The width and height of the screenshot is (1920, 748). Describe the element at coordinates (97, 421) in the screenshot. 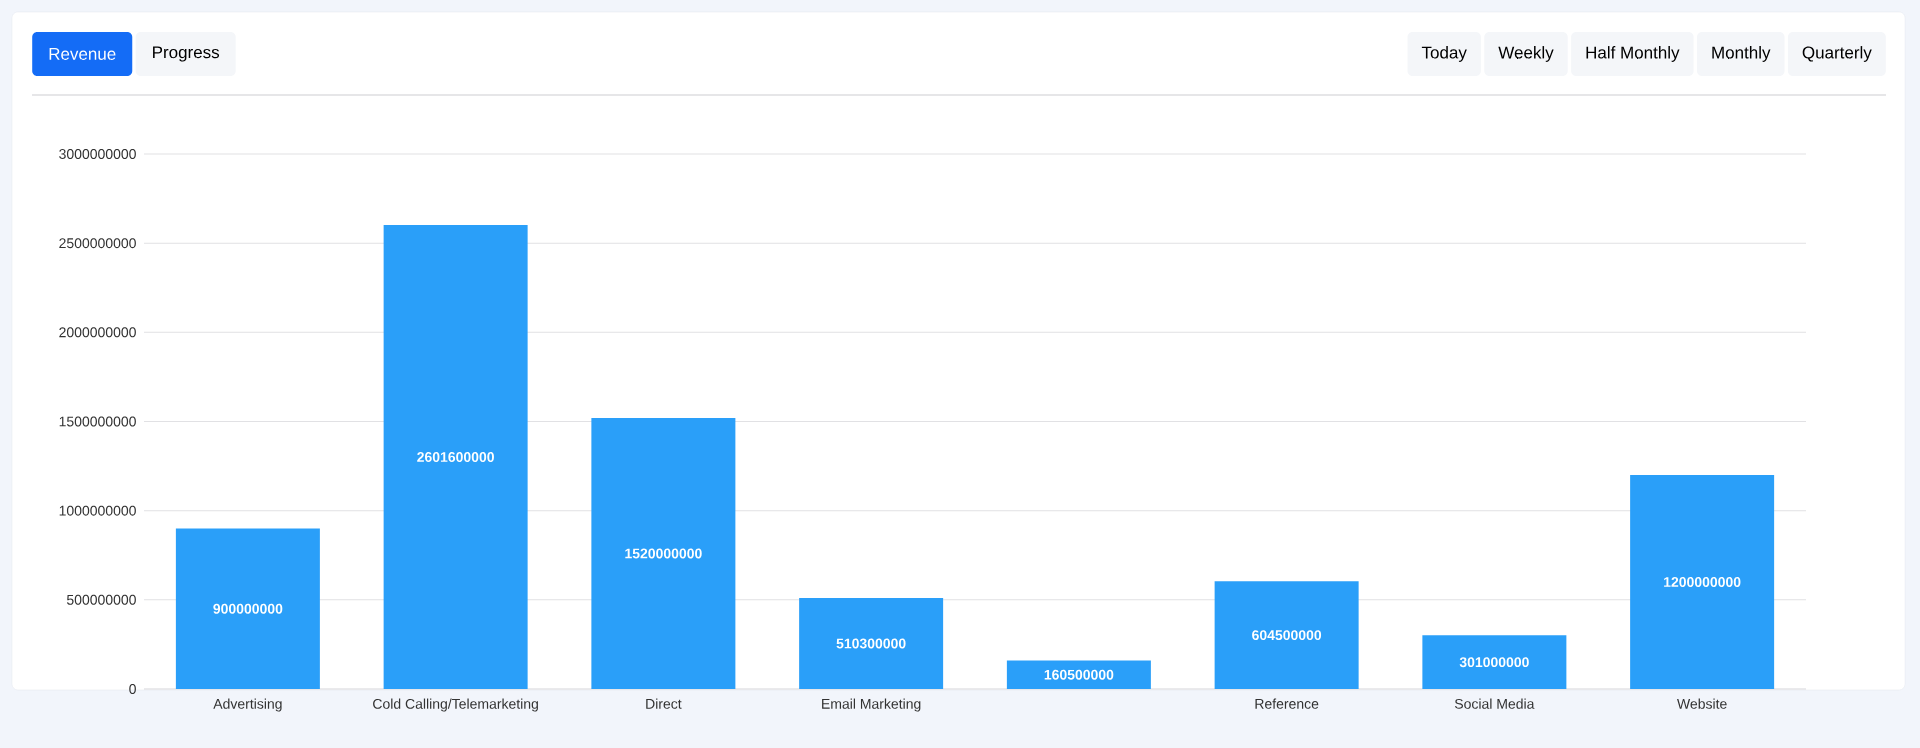

I see `y-tick-label: 1500000000` at that location.